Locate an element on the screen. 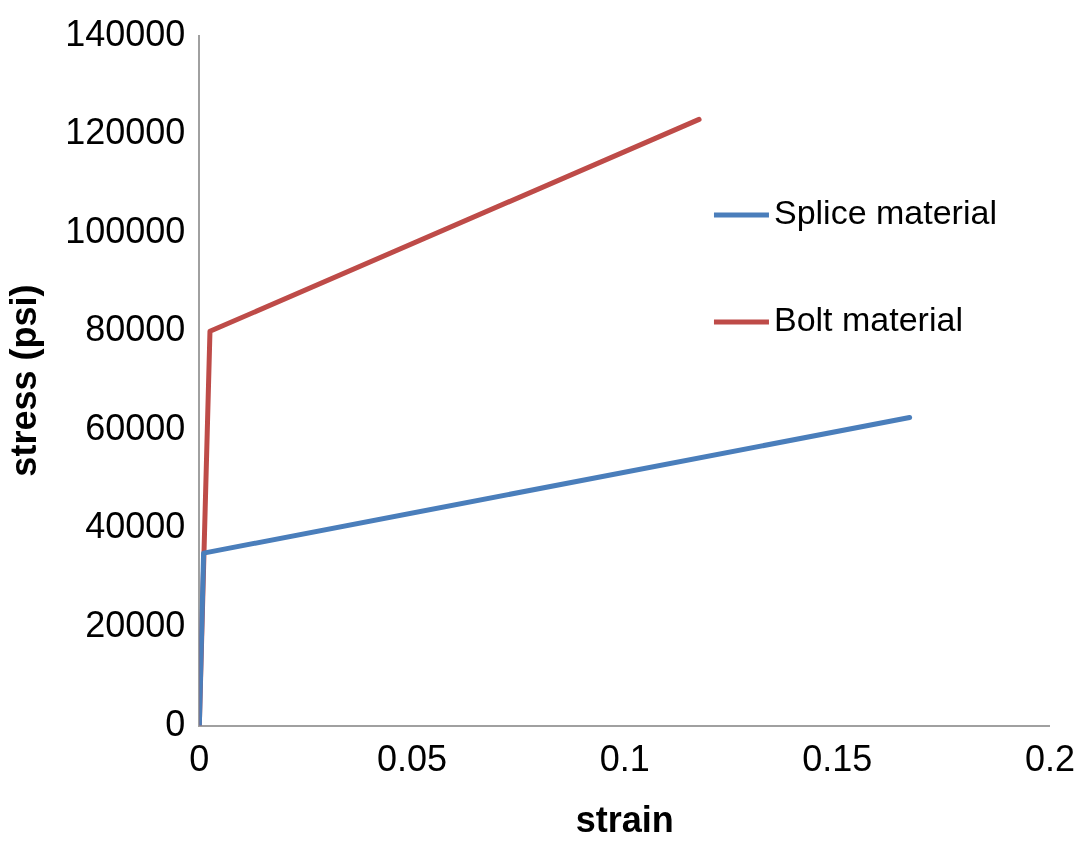 This screenshot has width=1089, height=848. x-axis-title: strain is located at coordinates (624, 820).